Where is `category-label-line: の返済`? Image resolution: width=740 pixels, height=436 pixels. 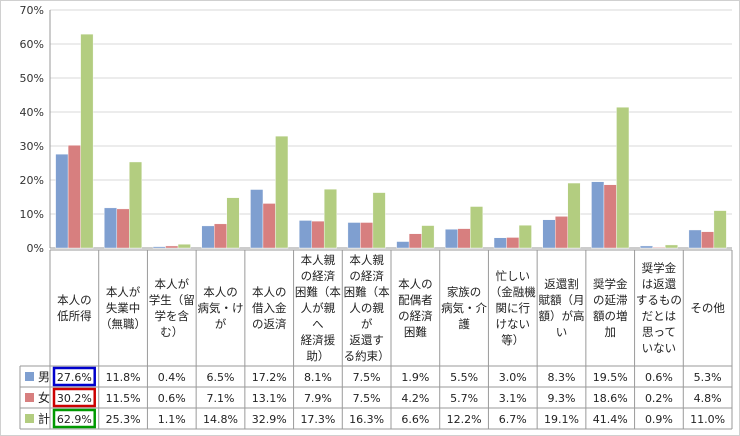
category-label-line: の返済 is located at coordinates (269, 324).